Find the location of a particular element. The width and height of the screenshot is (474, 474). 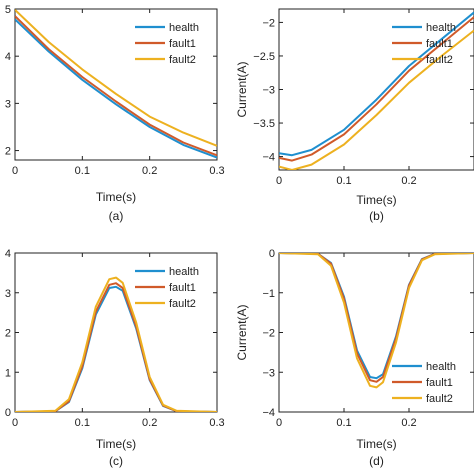

y-tick-label: −3.5 is located at coordinates (264, 124).